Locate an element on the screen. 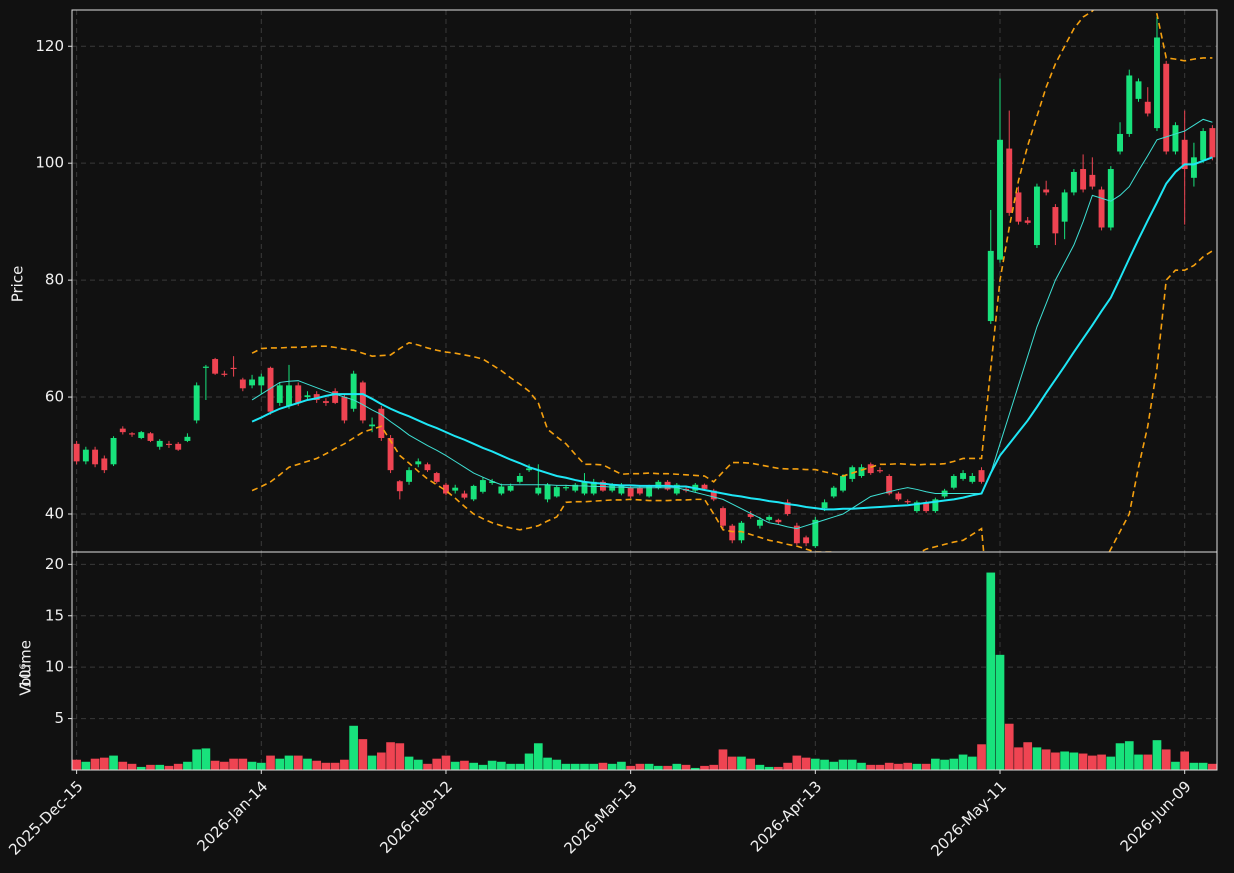 The width and height of the screenshot is (1234, 873). volume-axis-label: Volume is located at coordinates (26, 668).